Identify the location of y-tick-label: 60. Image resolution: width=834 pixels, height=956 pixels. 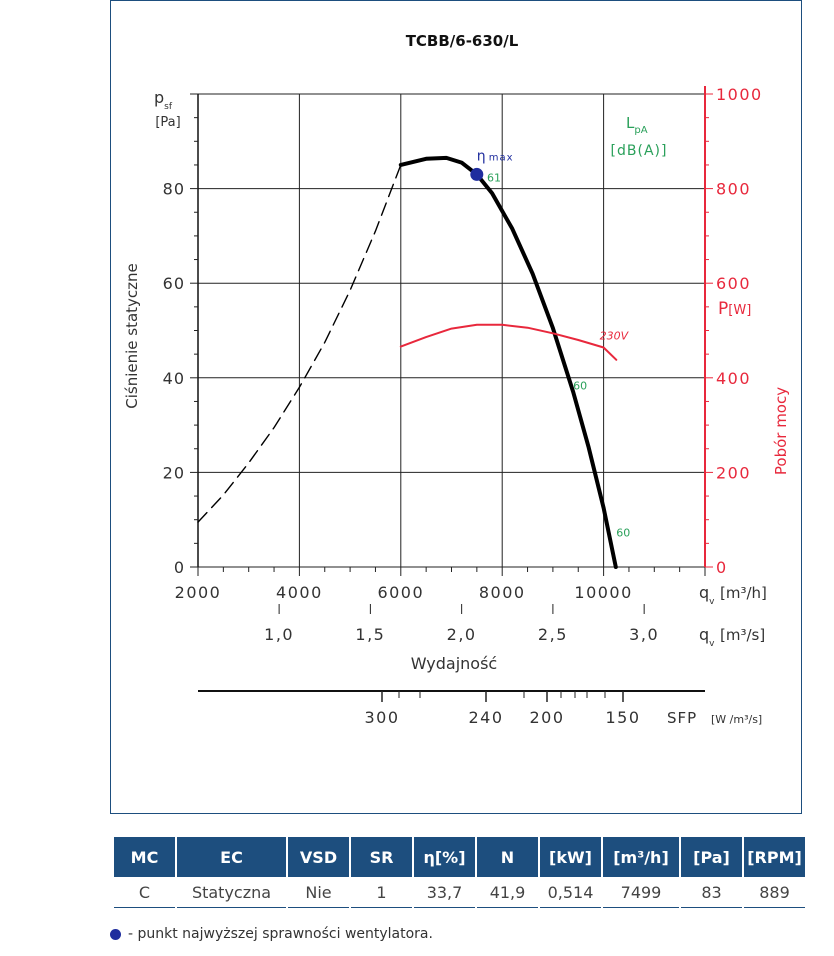
(174, 283).